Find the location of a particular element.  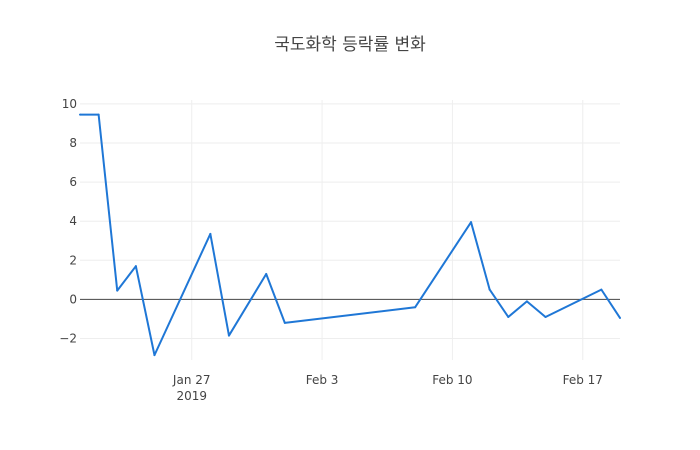

x-tick-sublabel: 2019 is located at coordinates (191, 396).